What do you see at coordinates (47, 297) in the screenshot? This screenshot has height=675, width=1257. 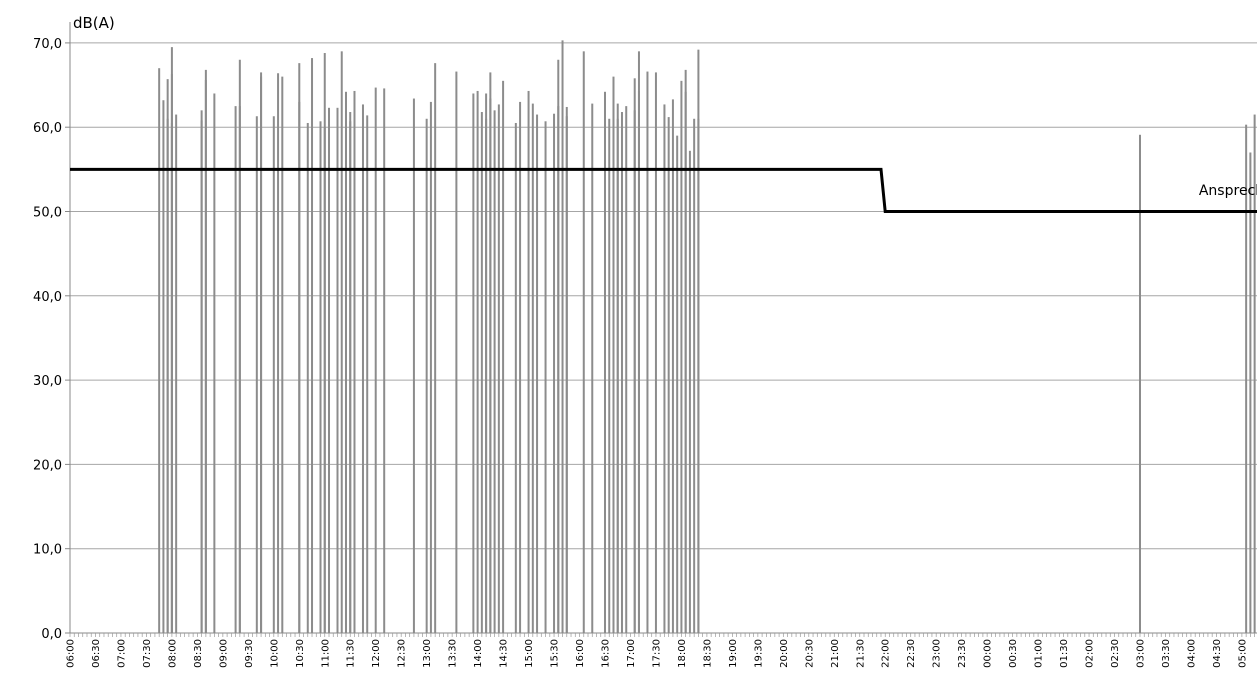 I see `y-tick-label: 40,0` at bounding box center [47, 297].